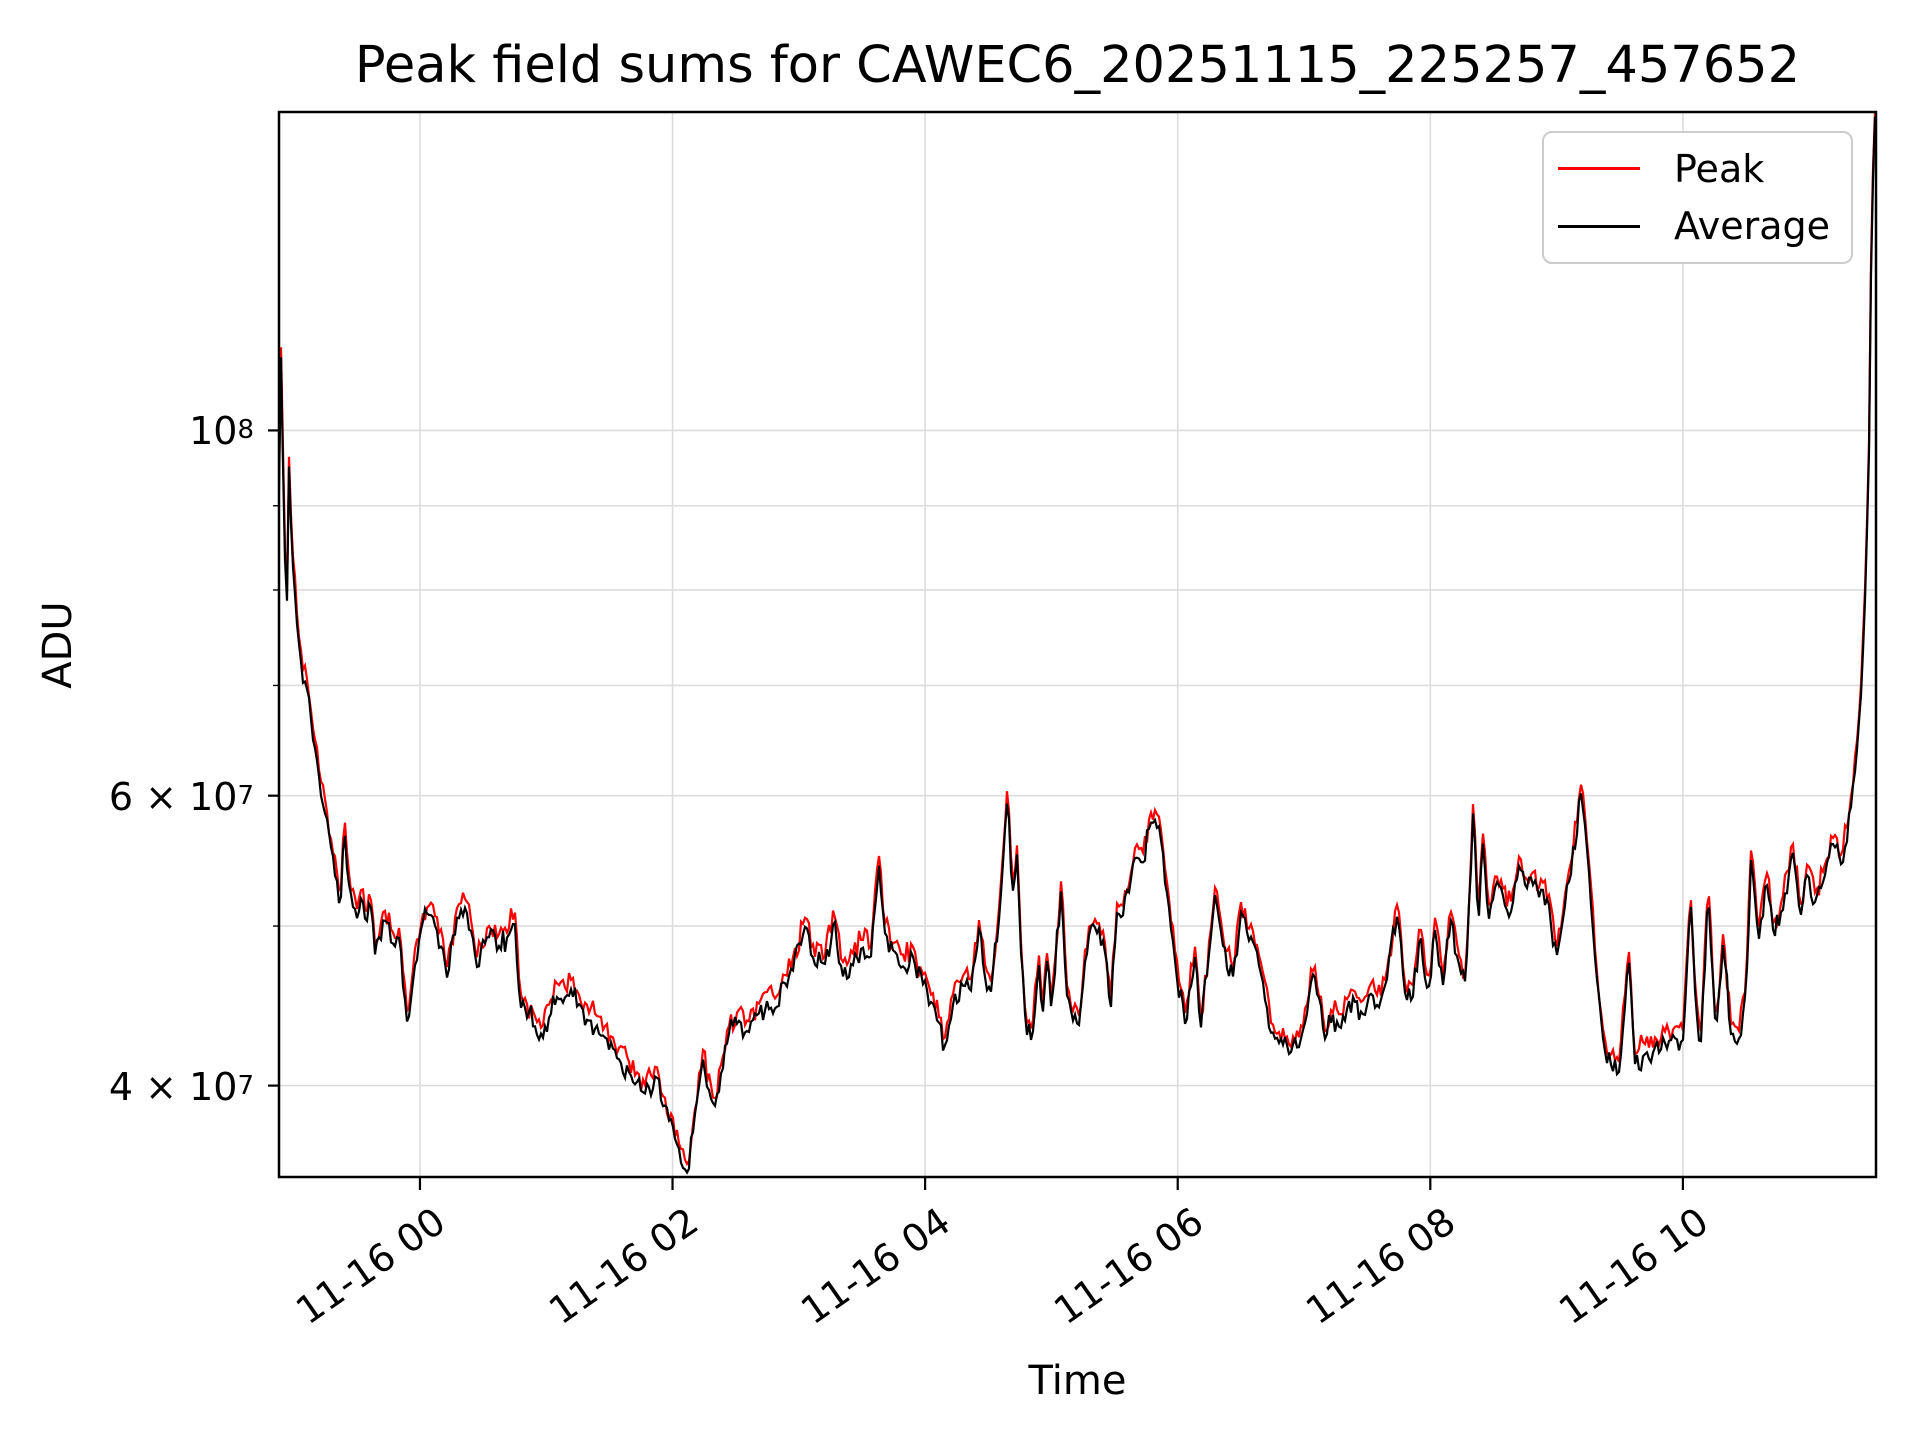 This screenshot has width=1920, height=1440. I want to click on legend-entry-average: Average, so click(1697, 226).